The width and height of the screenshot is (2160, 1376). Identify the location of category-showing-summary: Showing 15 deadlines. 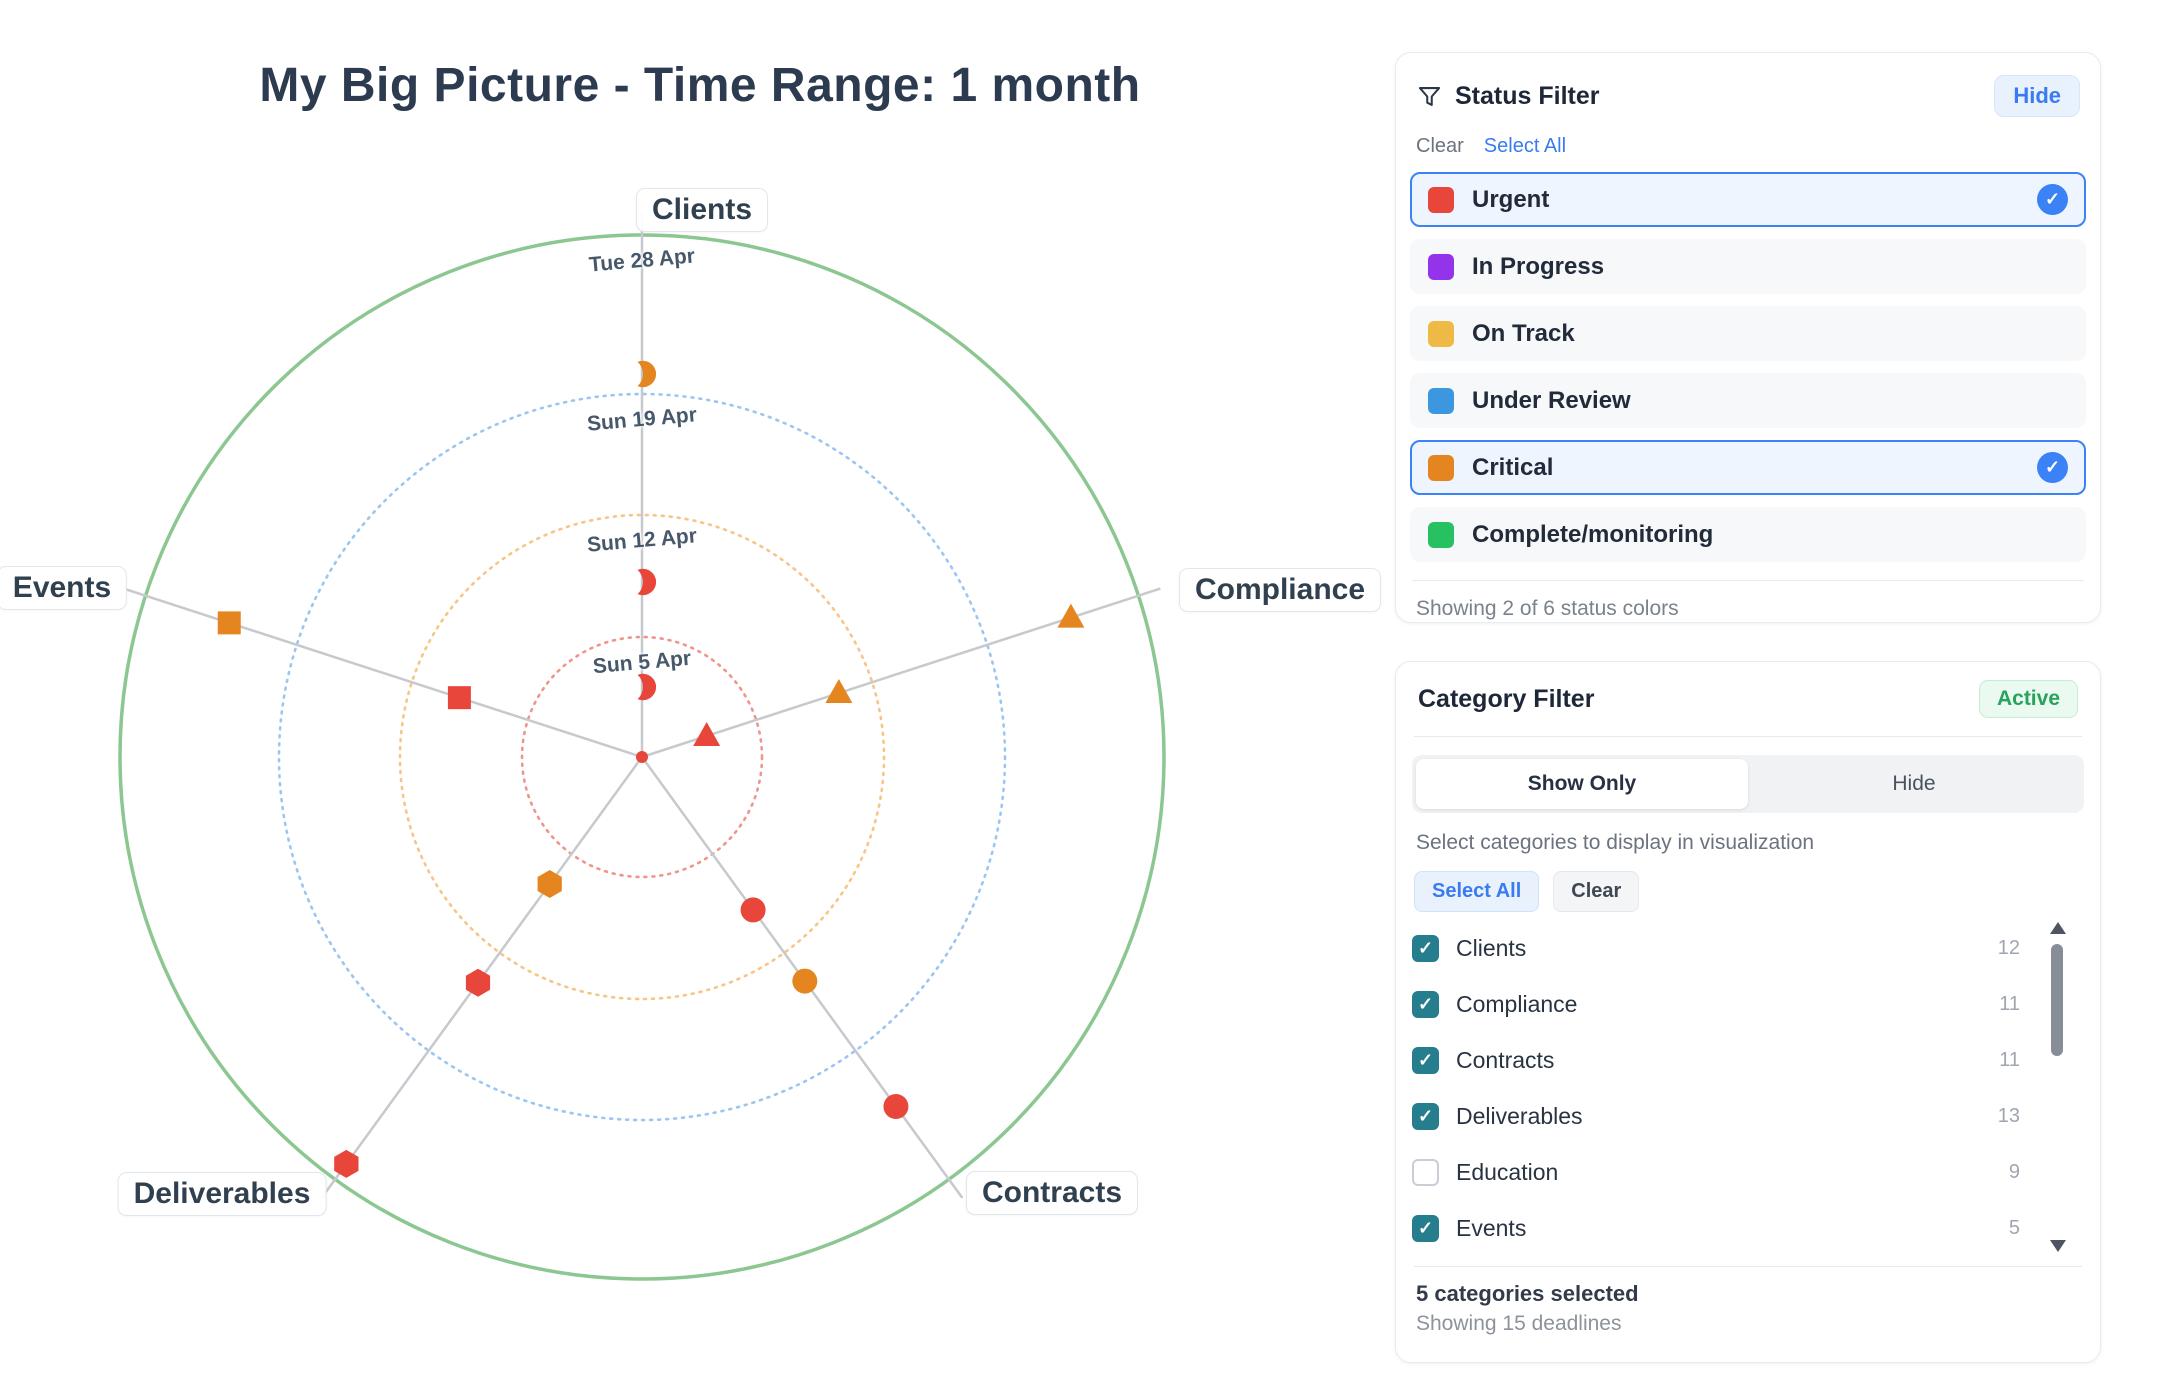
(1519, 1323).